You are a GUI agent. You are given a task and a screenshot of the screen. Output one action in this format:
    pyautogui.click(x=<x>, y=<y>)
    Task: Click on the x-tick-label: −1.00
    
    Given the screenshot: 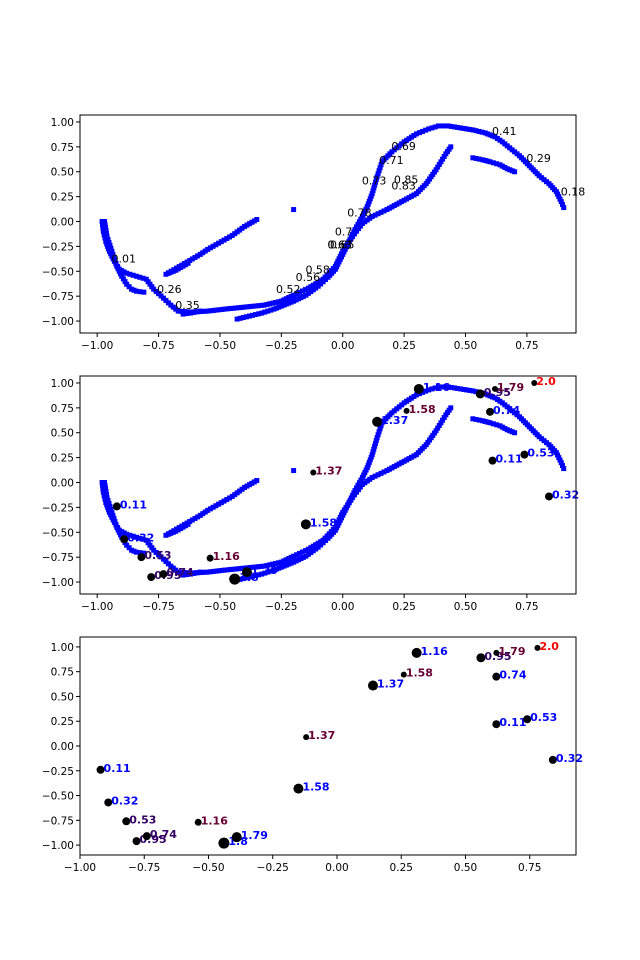 What is the action you would take?
    pyautogui.click(x=97, y=346)
    